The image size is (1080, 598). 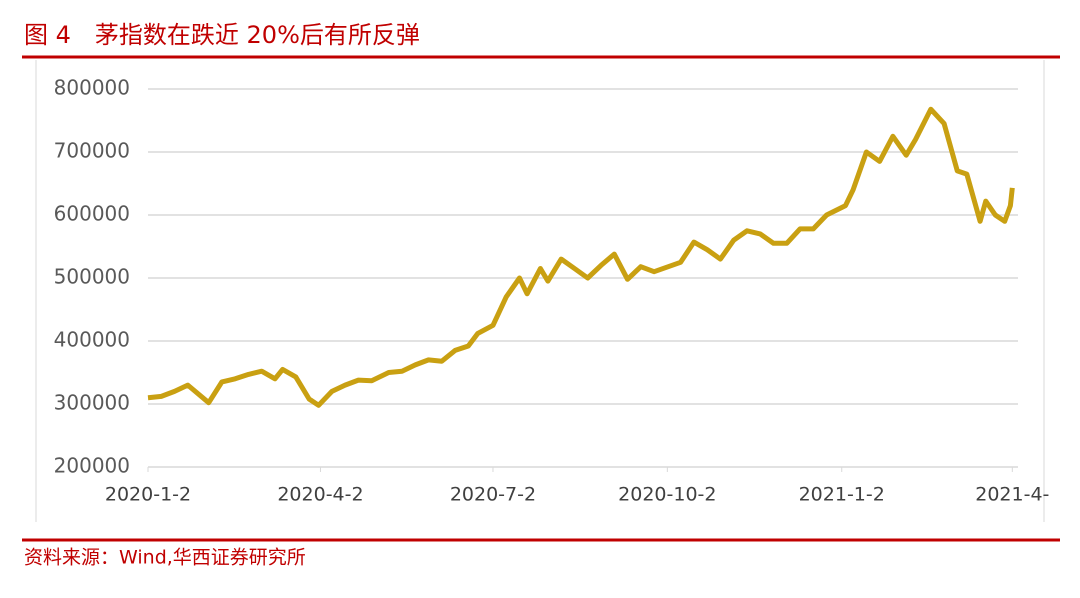 What do you see at coordinates (222, 35) in the screenshot?
I see `chart-title: 图 4 茅指数在跌近 20%后有所反弹` at bounding box center [222, 35].